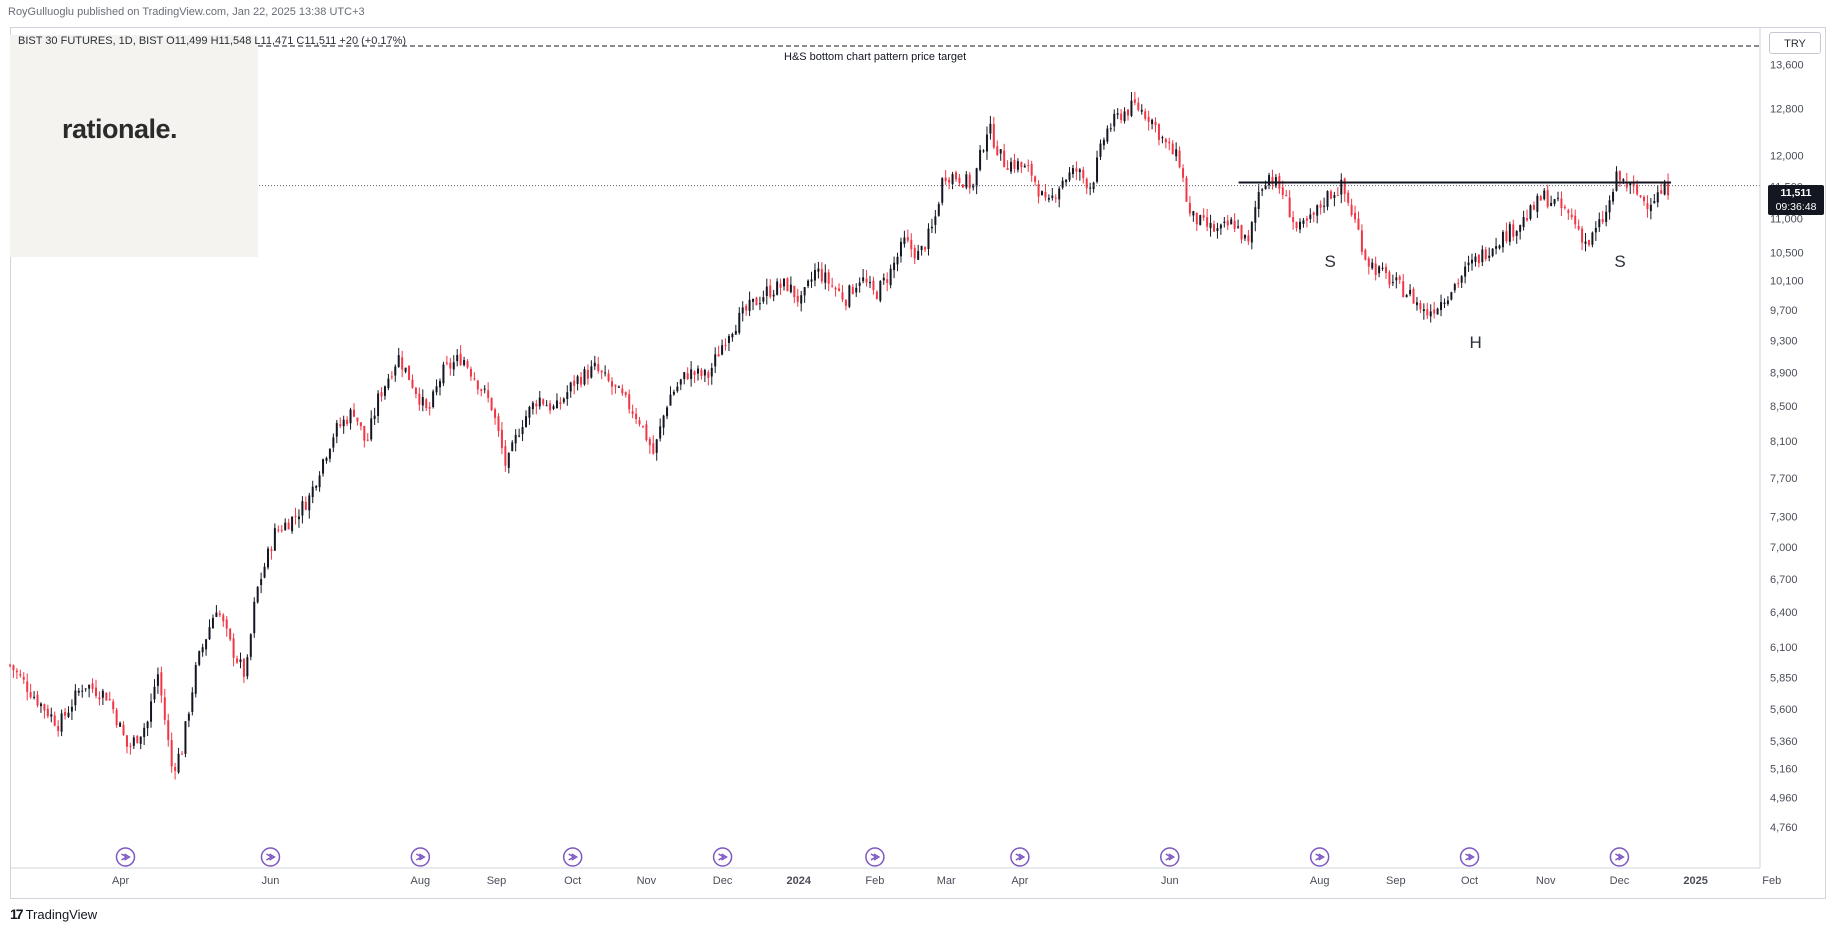 Image resolution: width=1835 pixels, height=931 pixels. I want to click on event-layer, so click(872, 857).